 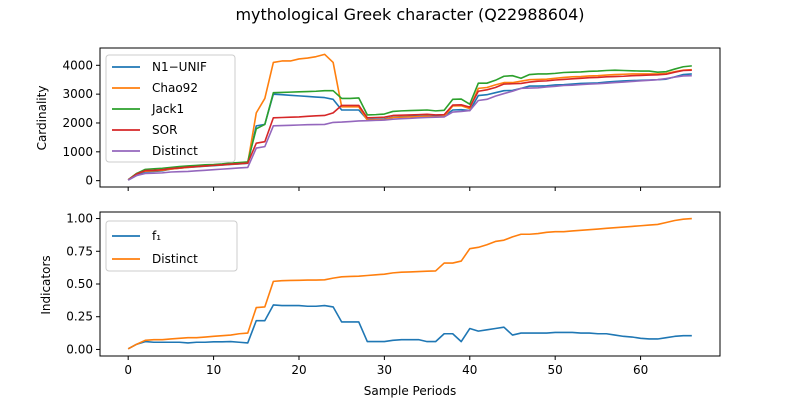 I want to click on y-tick-label: 0.50, so click(x=79, y=284).